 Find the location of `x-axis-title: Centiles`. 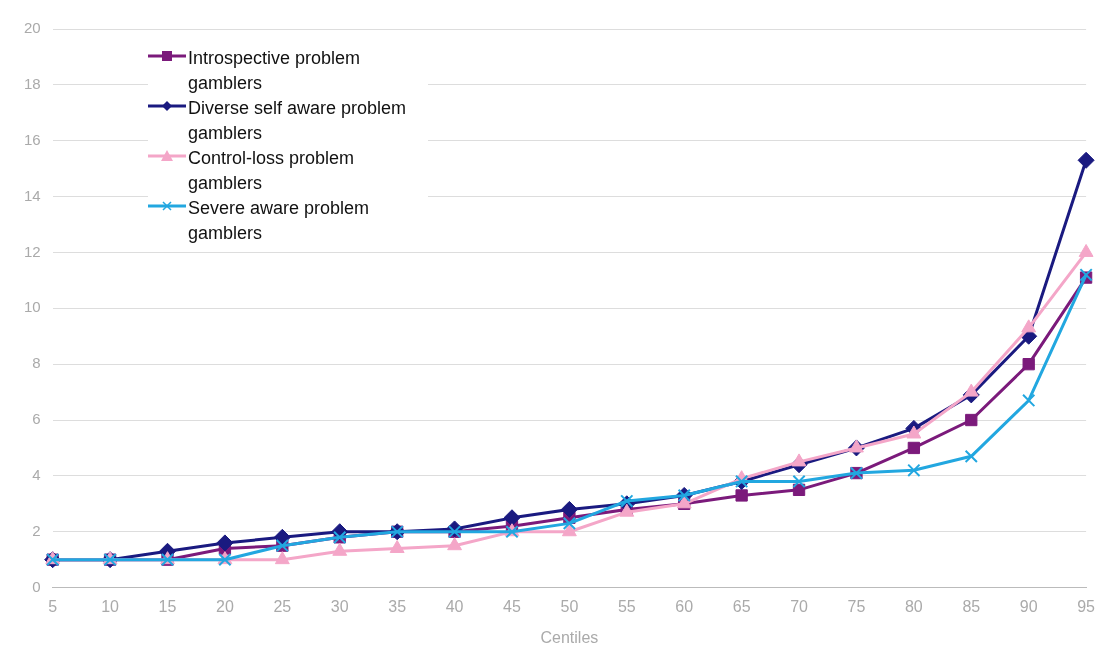

x-axis-title: Centiles is located at coordinates (569, 637).